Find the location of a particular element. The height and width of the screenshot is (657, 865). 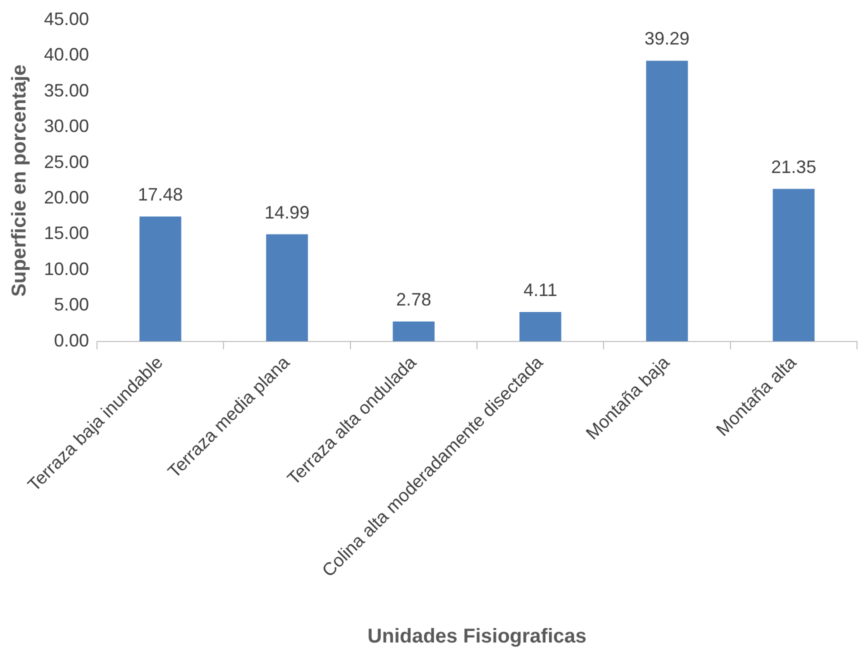

y-tick-label: 10.00 is located at coordinates (67, 268).